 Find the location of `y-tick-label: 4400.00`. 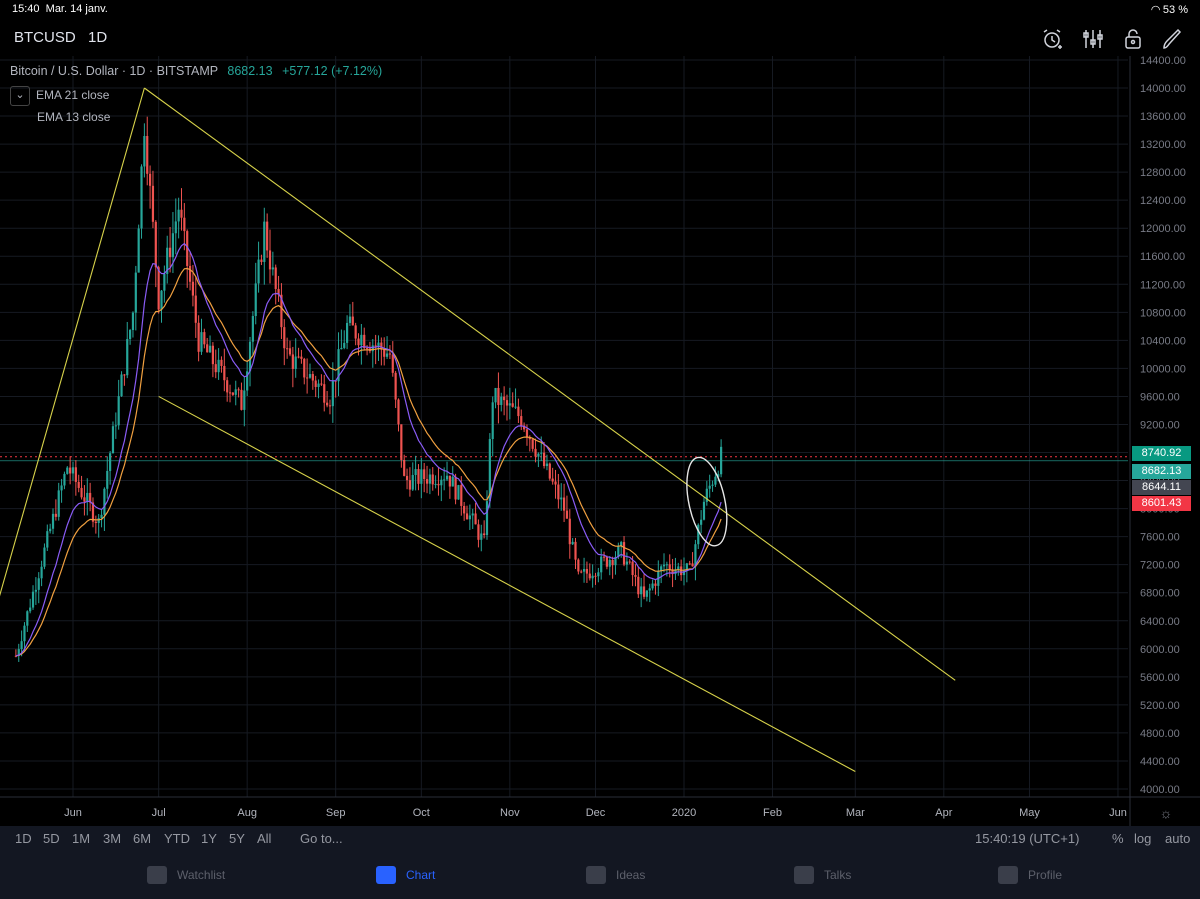

y-tick-label: 4400.00 is located at coordinates (1160, 762).